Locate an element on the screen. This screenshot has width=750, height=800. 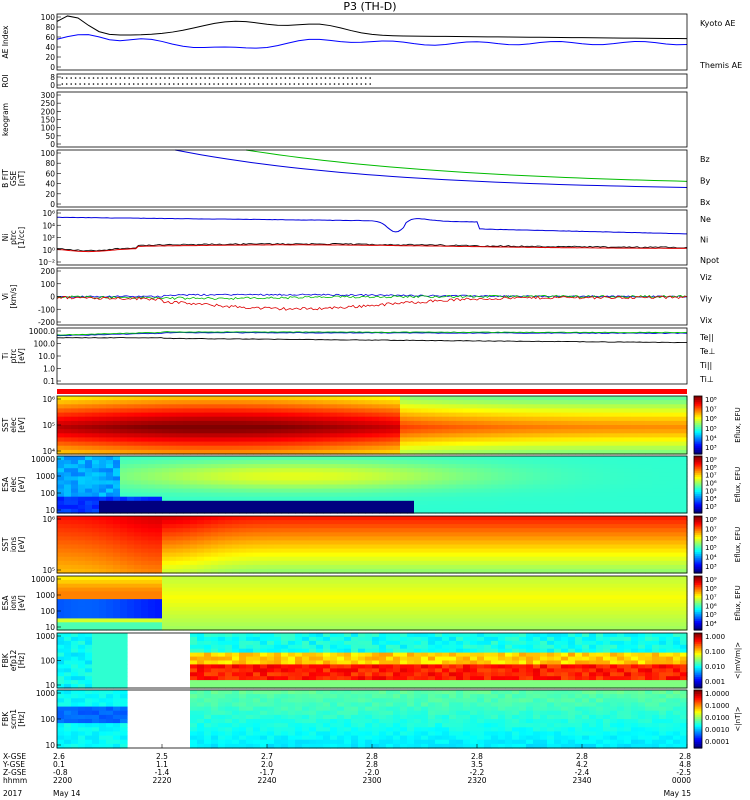
y-tick-label: 0 is located at coordinates (52, 144).